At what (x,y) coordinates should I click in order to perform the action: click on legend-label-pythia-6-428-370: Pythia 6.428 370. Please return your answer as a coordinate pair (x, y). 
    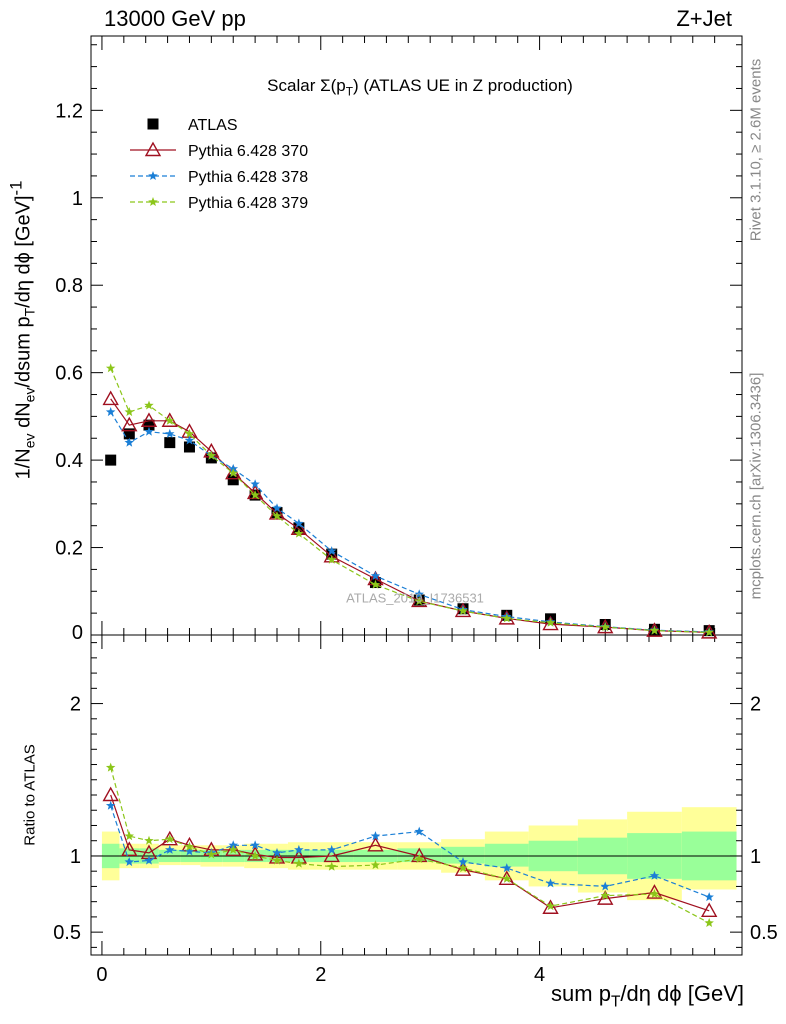
    Looking at the image, I should click on (248, 151).